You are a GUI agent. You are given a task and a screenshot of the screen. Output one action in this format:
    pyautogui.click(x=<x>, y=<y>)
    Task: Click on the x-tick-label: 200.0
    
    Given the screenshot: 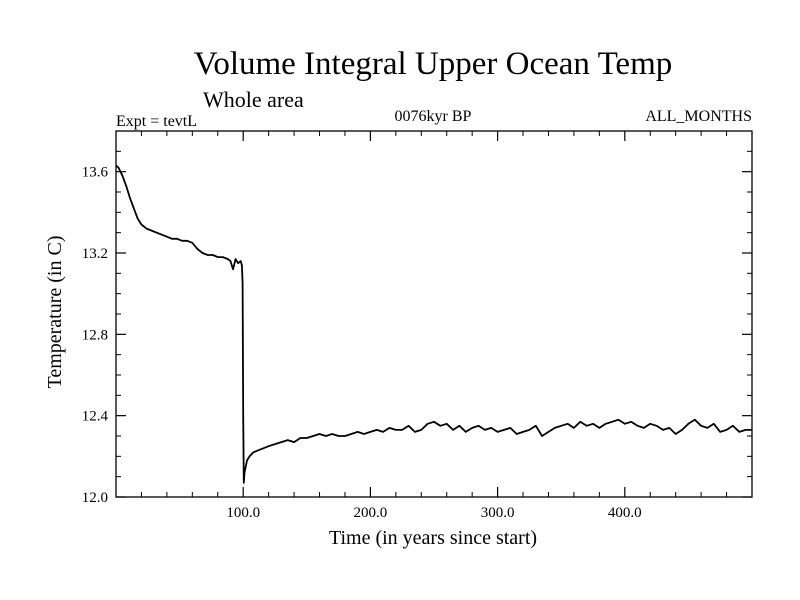 What is the action you would take?
    pyautogui.click(x=371, y=513)
    